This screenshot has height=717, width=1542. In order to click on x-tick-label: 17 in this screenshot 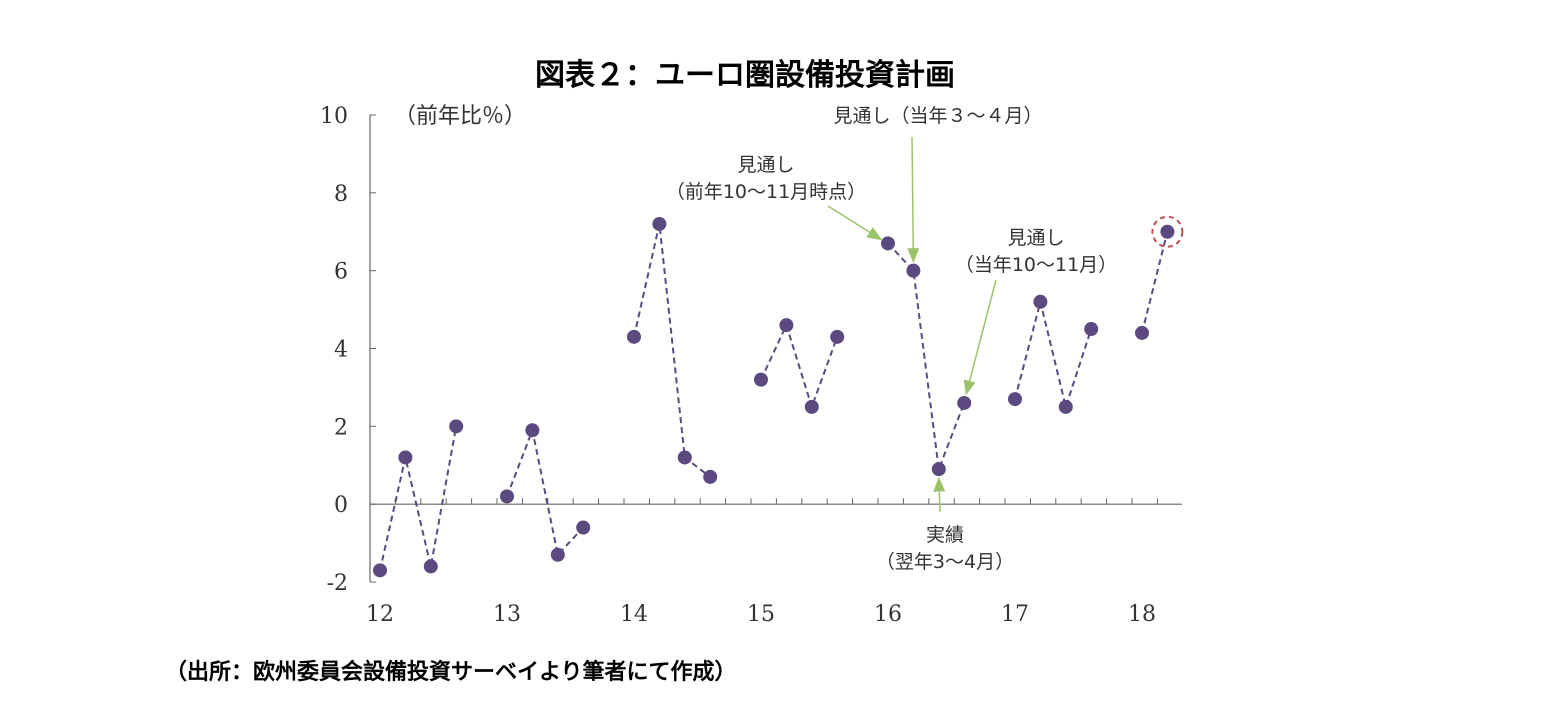, I will do `click(1015, 614)`.